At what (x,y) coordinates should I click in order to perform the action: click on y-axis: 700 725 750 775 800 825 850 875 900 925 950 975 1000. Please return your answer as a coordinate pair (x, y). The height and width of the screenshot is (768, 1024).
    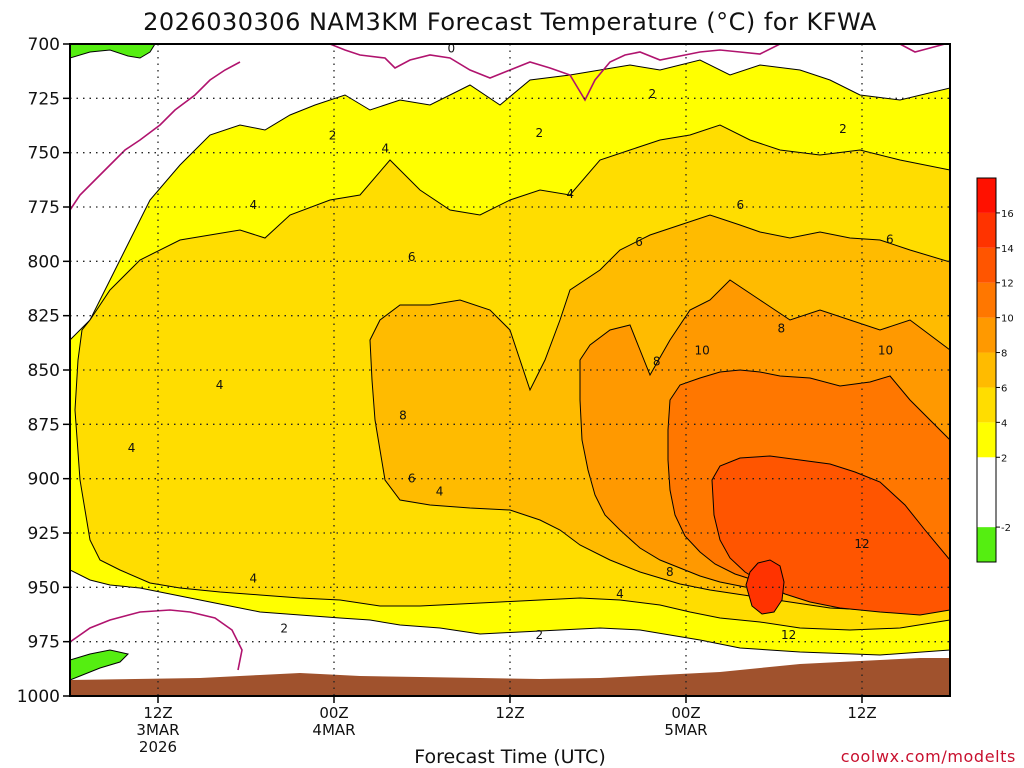
    Looking at the image, I should click on (43, 371).